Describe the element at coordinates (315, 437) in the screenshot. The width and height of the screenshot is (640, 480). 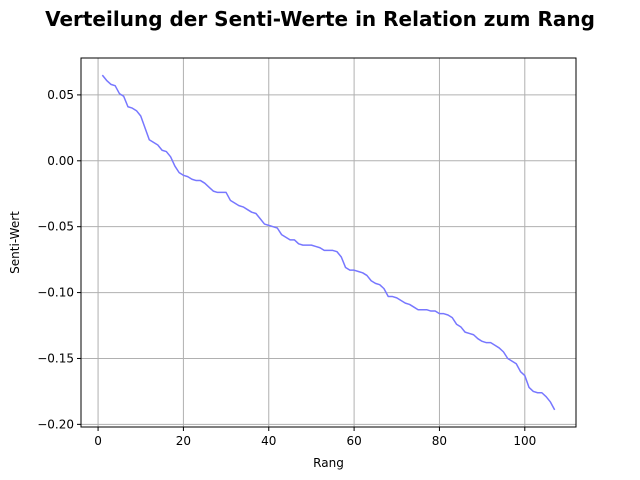
I see `x-axis-ticks: 0 20 40 60 80 100` at that location.